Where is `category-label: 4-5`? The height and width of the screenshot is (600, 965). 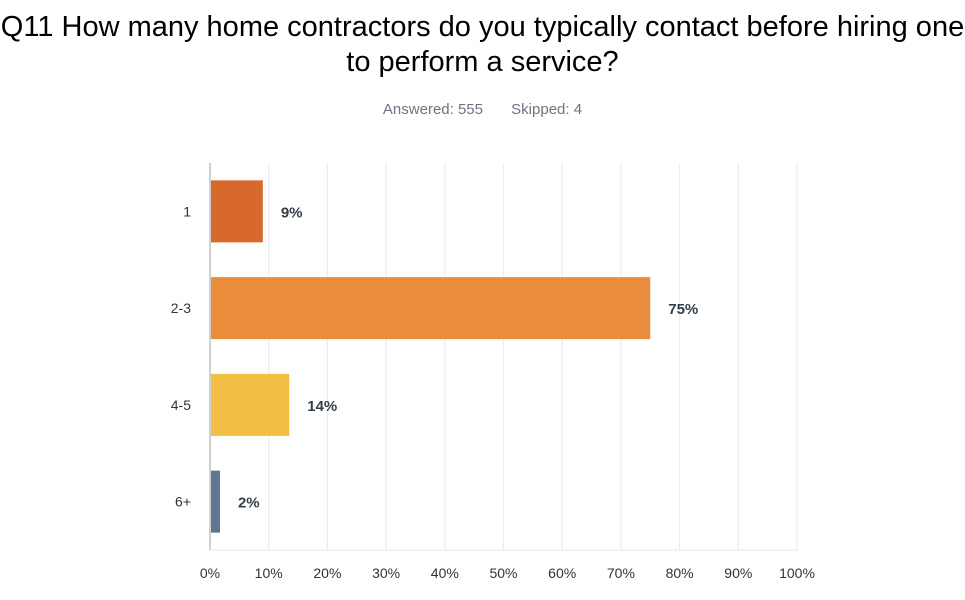
category-label: 4-5 is located at coordinates (181, 405).